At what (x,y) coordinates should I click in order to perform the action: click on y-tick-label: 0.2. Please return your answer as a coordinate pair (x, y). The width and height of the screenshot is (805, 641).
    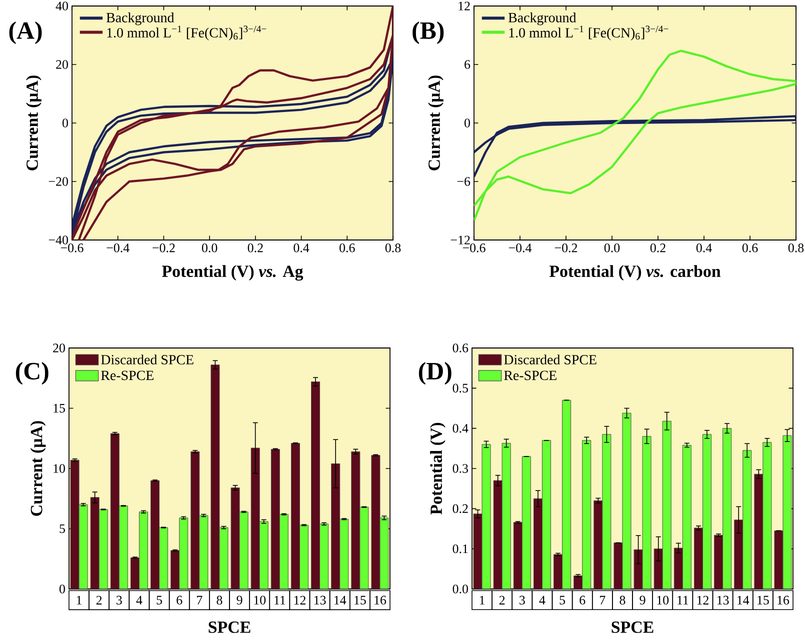
    Looking at the image, I should click on (460, 509).